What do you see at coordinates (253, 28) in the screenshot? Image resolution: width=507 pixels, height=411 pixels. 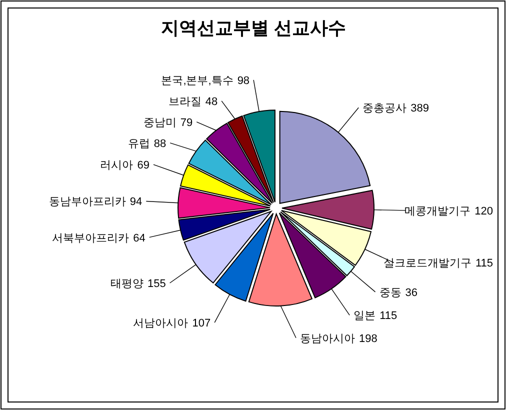 I see `chart-title: 지역선교부별 선교사수` at bounding box center [253, 28].